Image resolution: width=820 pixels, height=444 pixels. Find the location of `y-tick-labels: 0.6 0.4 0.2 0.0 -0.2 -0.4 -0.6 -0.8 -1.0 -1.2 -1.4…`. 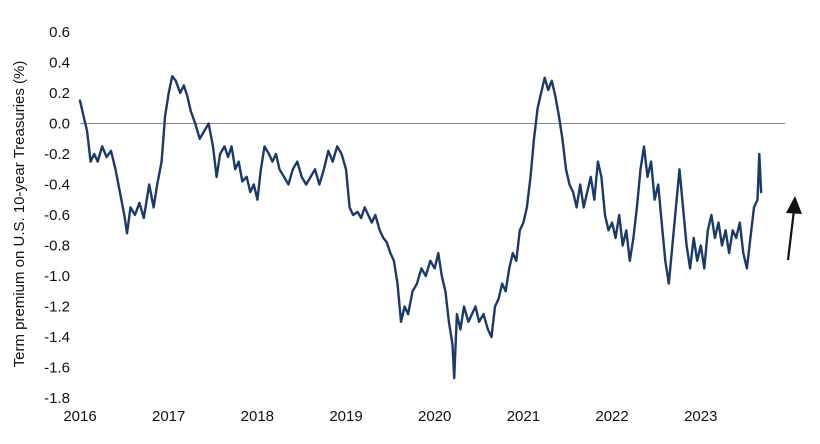

y-tick-labels: 0.6 0.4 0.2 0.0 -0.2 -0.4 -0.6 -0.8 -1.0 -1.2 -1.4… is located at coordinates (57, 215).